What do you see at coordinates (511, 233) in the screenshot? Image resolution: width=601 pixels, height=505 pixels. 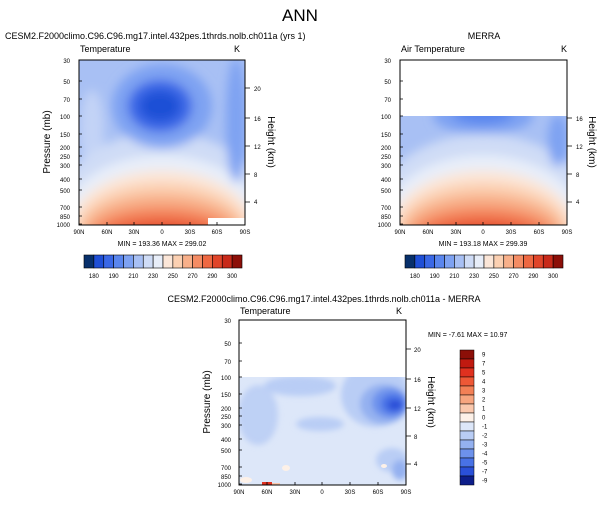 I see `x-tick: 30S` at bounding box center [511, 233].